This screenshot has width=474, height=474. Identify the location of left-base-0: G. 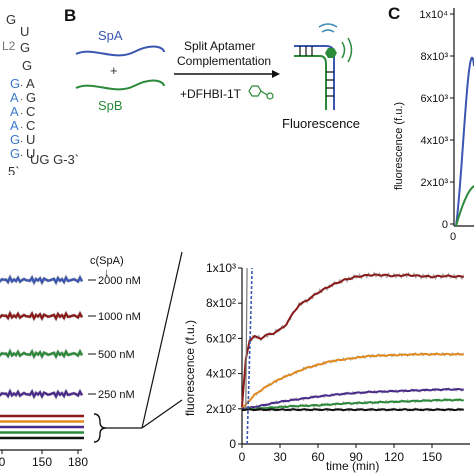
(15, 83).